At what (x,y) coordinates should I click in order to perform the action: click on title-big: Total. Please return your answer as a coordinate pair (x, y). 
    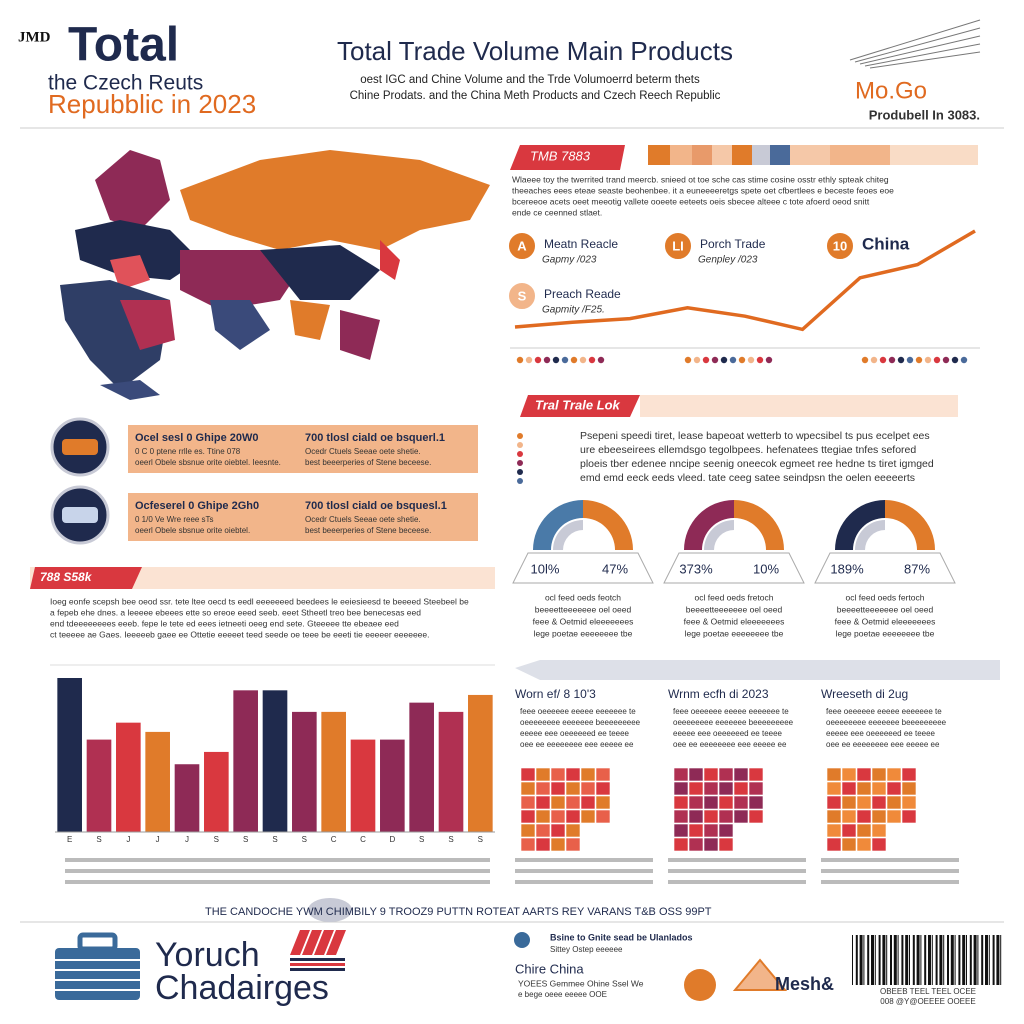
    Looking at the image, I should click on (123, 45).